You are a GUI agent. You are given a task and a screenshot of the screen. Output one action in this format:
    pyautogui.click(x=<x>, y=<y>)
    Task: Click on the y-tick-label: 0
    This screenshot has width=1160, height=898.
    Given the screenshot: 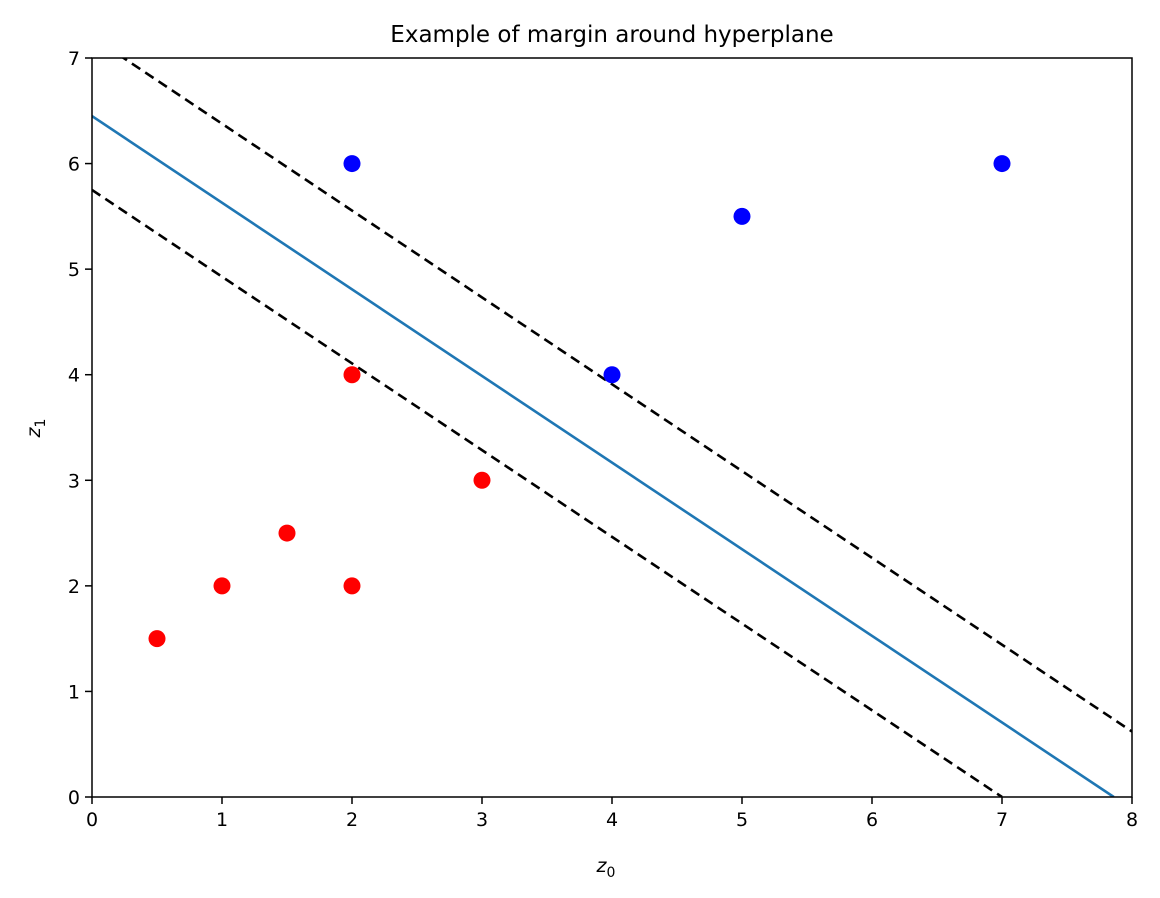 What is the action you would take?
    pyautogui.click(x=74, y=798)
    